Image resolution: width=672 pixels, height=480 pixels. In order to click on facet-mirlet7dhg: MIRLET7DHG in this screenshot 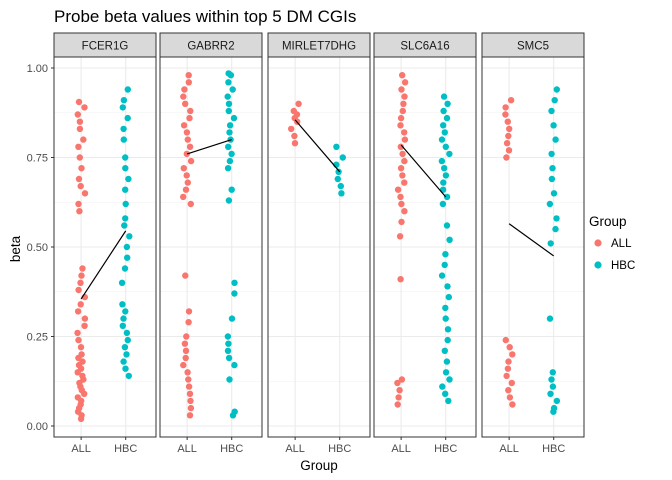, I will do `click(319, 235)`.